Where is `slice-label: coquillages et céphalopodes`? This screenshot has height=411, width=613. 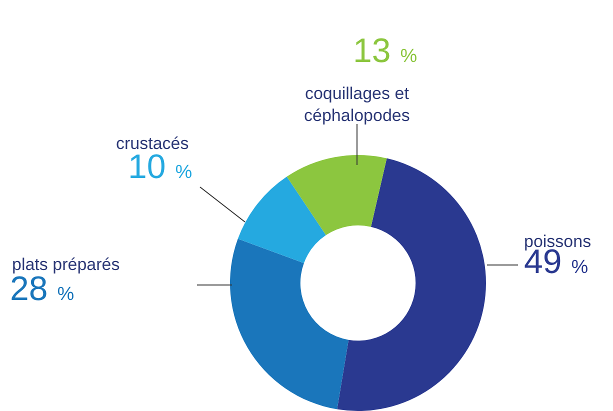 slice-label: coquillages et céphalopodes is located at coordinates (357, 105).